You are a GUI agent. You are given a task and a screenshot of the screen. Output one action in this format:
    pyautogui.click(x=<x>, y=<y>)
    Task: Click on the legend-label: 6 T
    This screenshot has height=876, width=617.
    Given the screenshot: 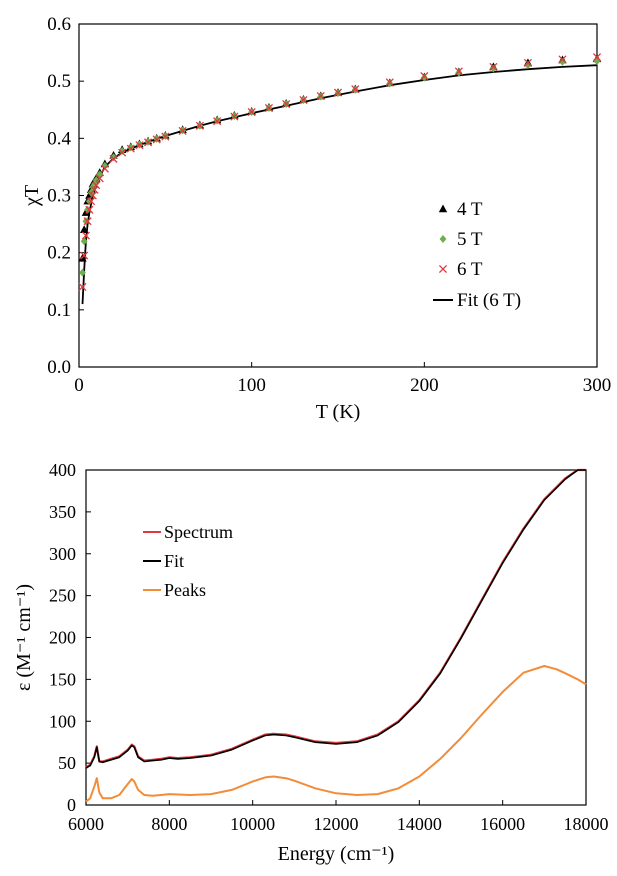 What is the action you would take?
    pyautogui.click(x=470, y=269)
    